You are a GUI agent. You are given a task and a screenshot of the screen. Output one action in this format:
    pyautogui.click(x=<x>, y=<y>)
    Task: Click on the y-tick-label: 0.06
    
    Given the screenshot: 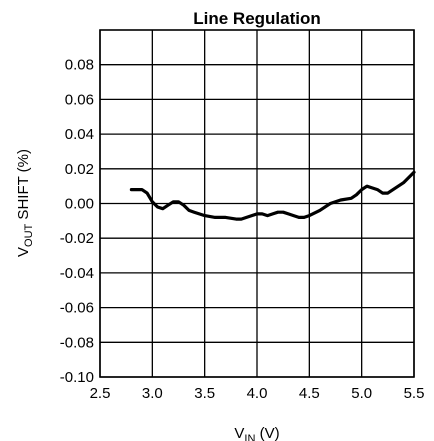 What is the action you would take?
    pyautogui.click(x=79, y=99)
    